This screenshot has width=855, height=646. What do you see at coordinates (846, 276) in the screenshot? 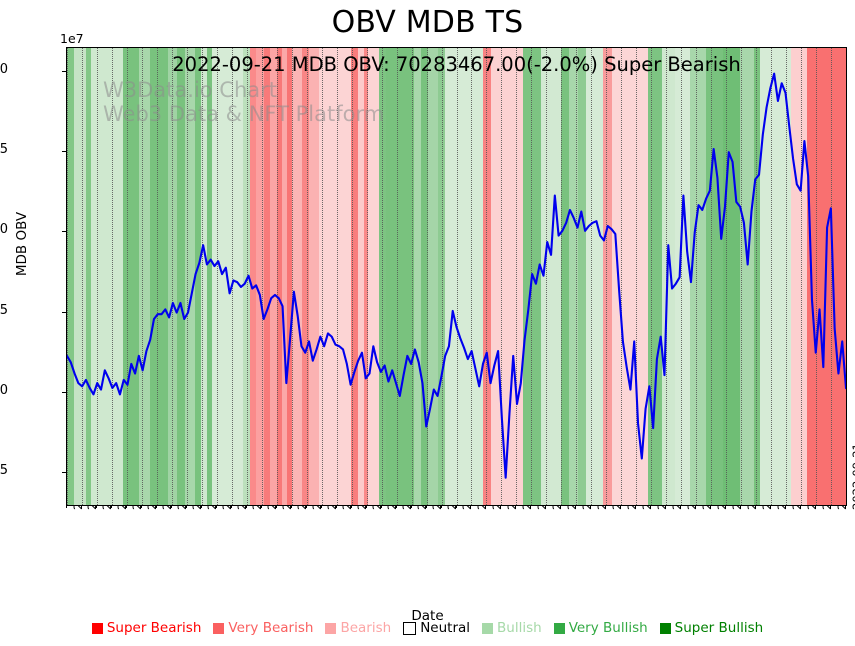
I see `gridline` at bounding box center [846, 276].